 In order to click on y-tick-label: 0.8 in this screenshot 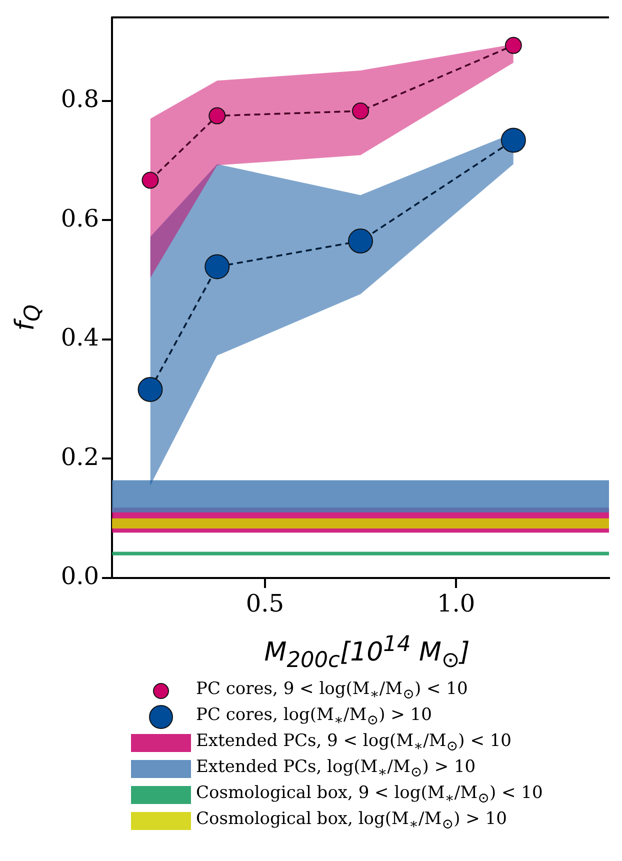, I will do `click(79, 99)`.